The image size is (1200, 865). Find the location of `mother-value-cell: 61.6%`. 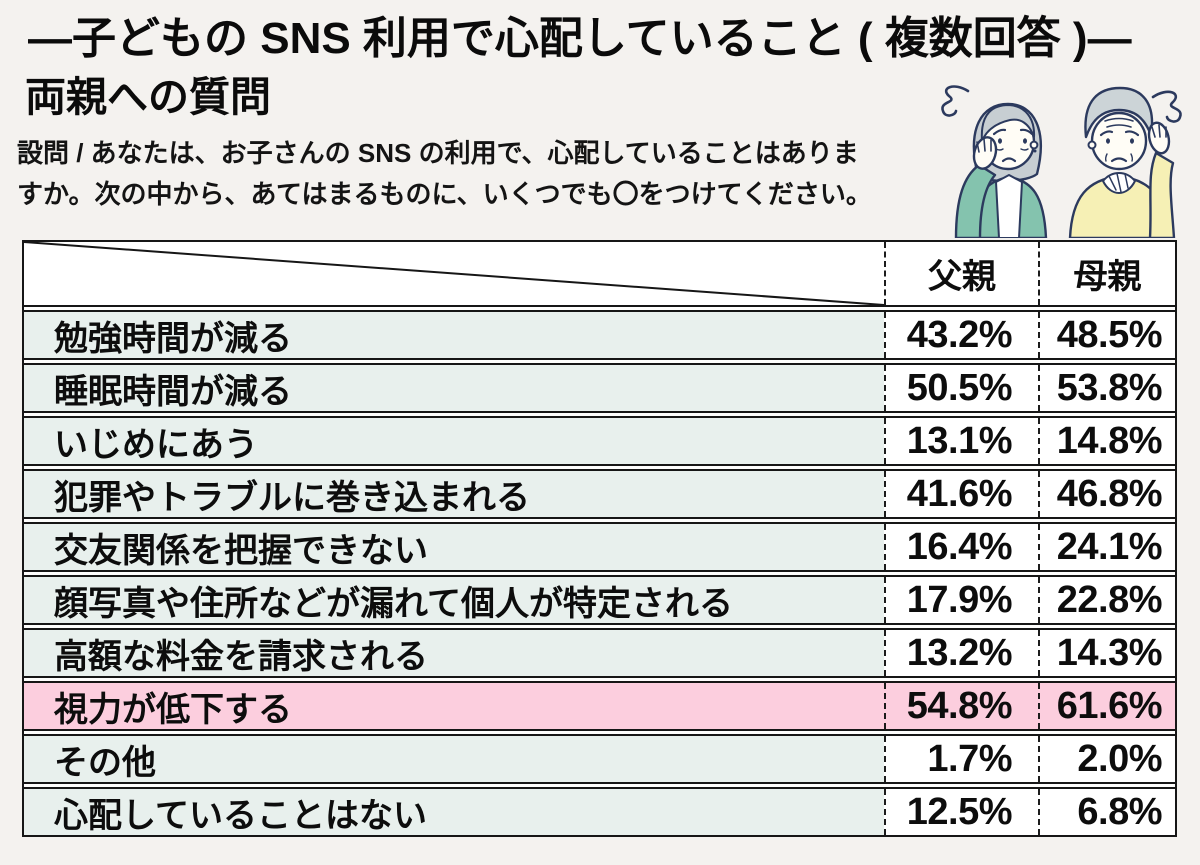

mother-value-cell: 61.6% is located at coordinates (1106, 706).